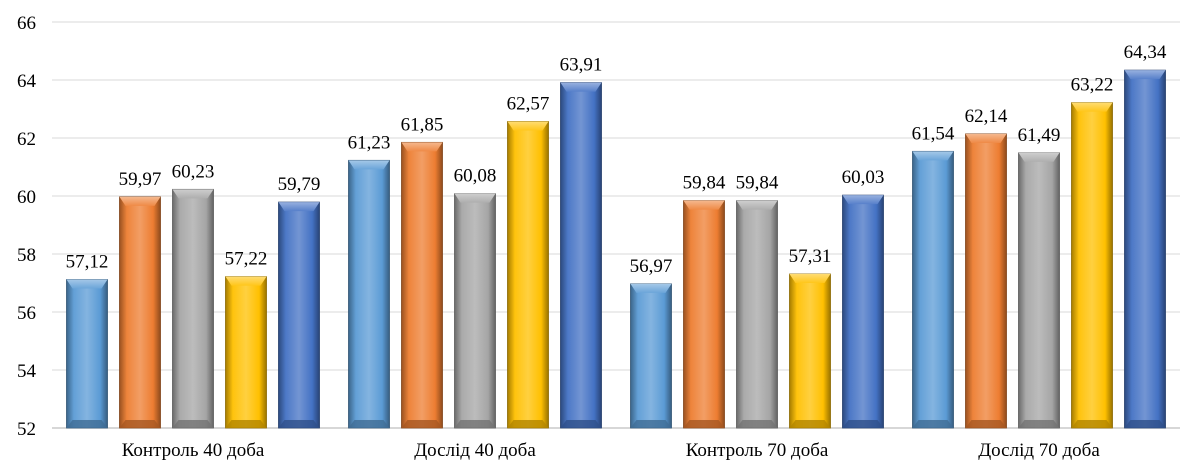  Describe the element at coordinates (651, 266) in the screenshot. I see `data-label: 56,97` at that location.